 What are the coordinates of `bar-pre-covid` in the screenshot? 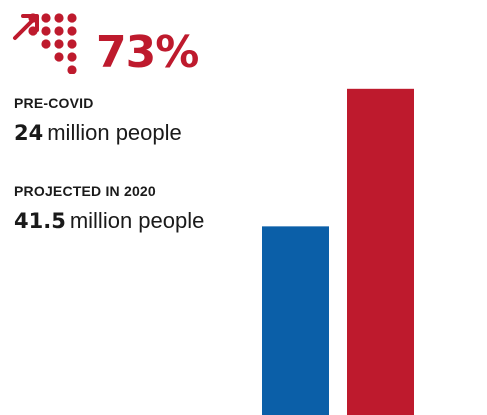 It's located at (295, 320).